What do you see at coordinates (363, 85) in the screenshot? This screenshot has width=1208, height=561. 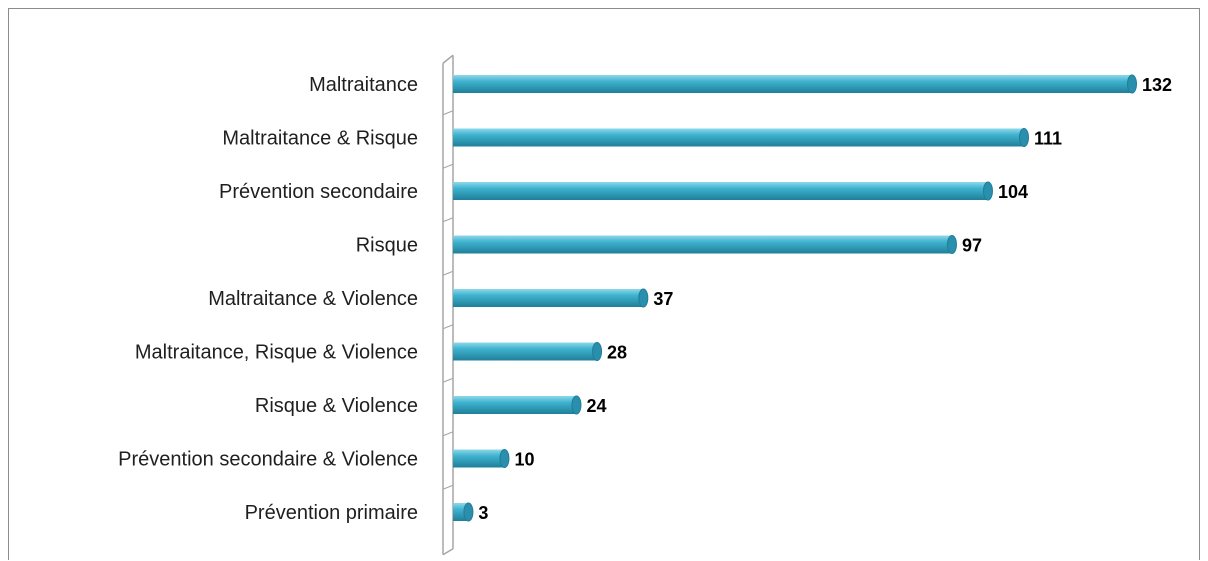 I see `category-label: Maltraitance` at bounding box center [363, 85].